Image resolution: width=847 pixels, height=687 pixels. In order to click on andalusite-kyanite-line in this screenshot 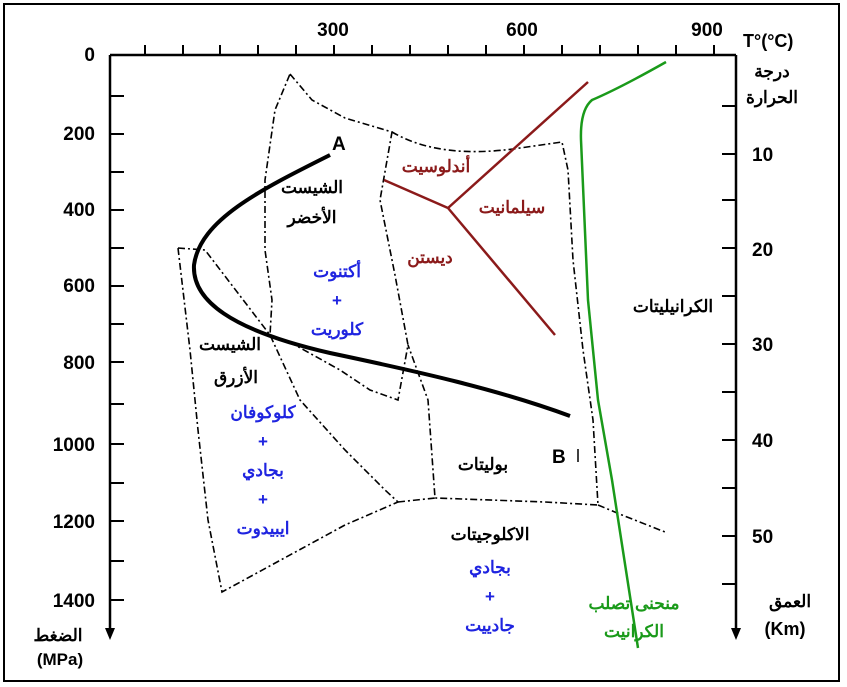, I will do `click(416, 194)`.